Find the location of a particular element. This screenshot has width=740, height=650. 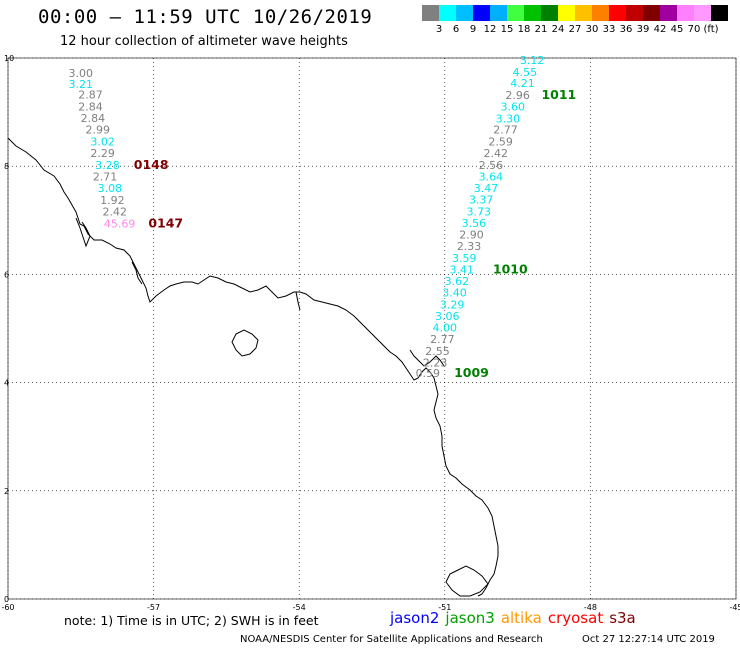

wave-height-value: 3.47 is located at coordinates (486, 188).